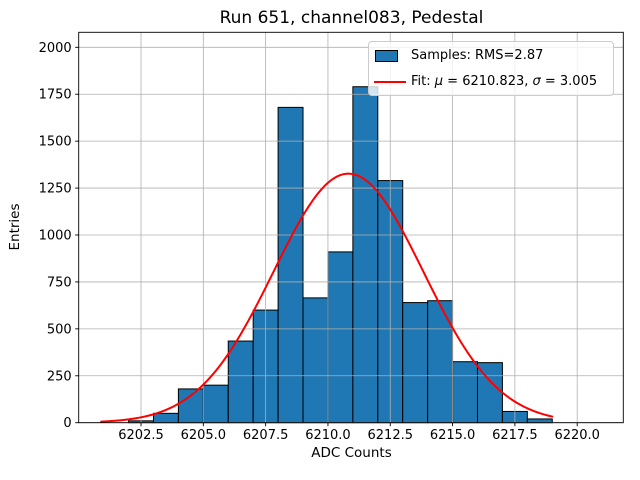  I want to click on y-tick-label: 750, so click(59, 282).